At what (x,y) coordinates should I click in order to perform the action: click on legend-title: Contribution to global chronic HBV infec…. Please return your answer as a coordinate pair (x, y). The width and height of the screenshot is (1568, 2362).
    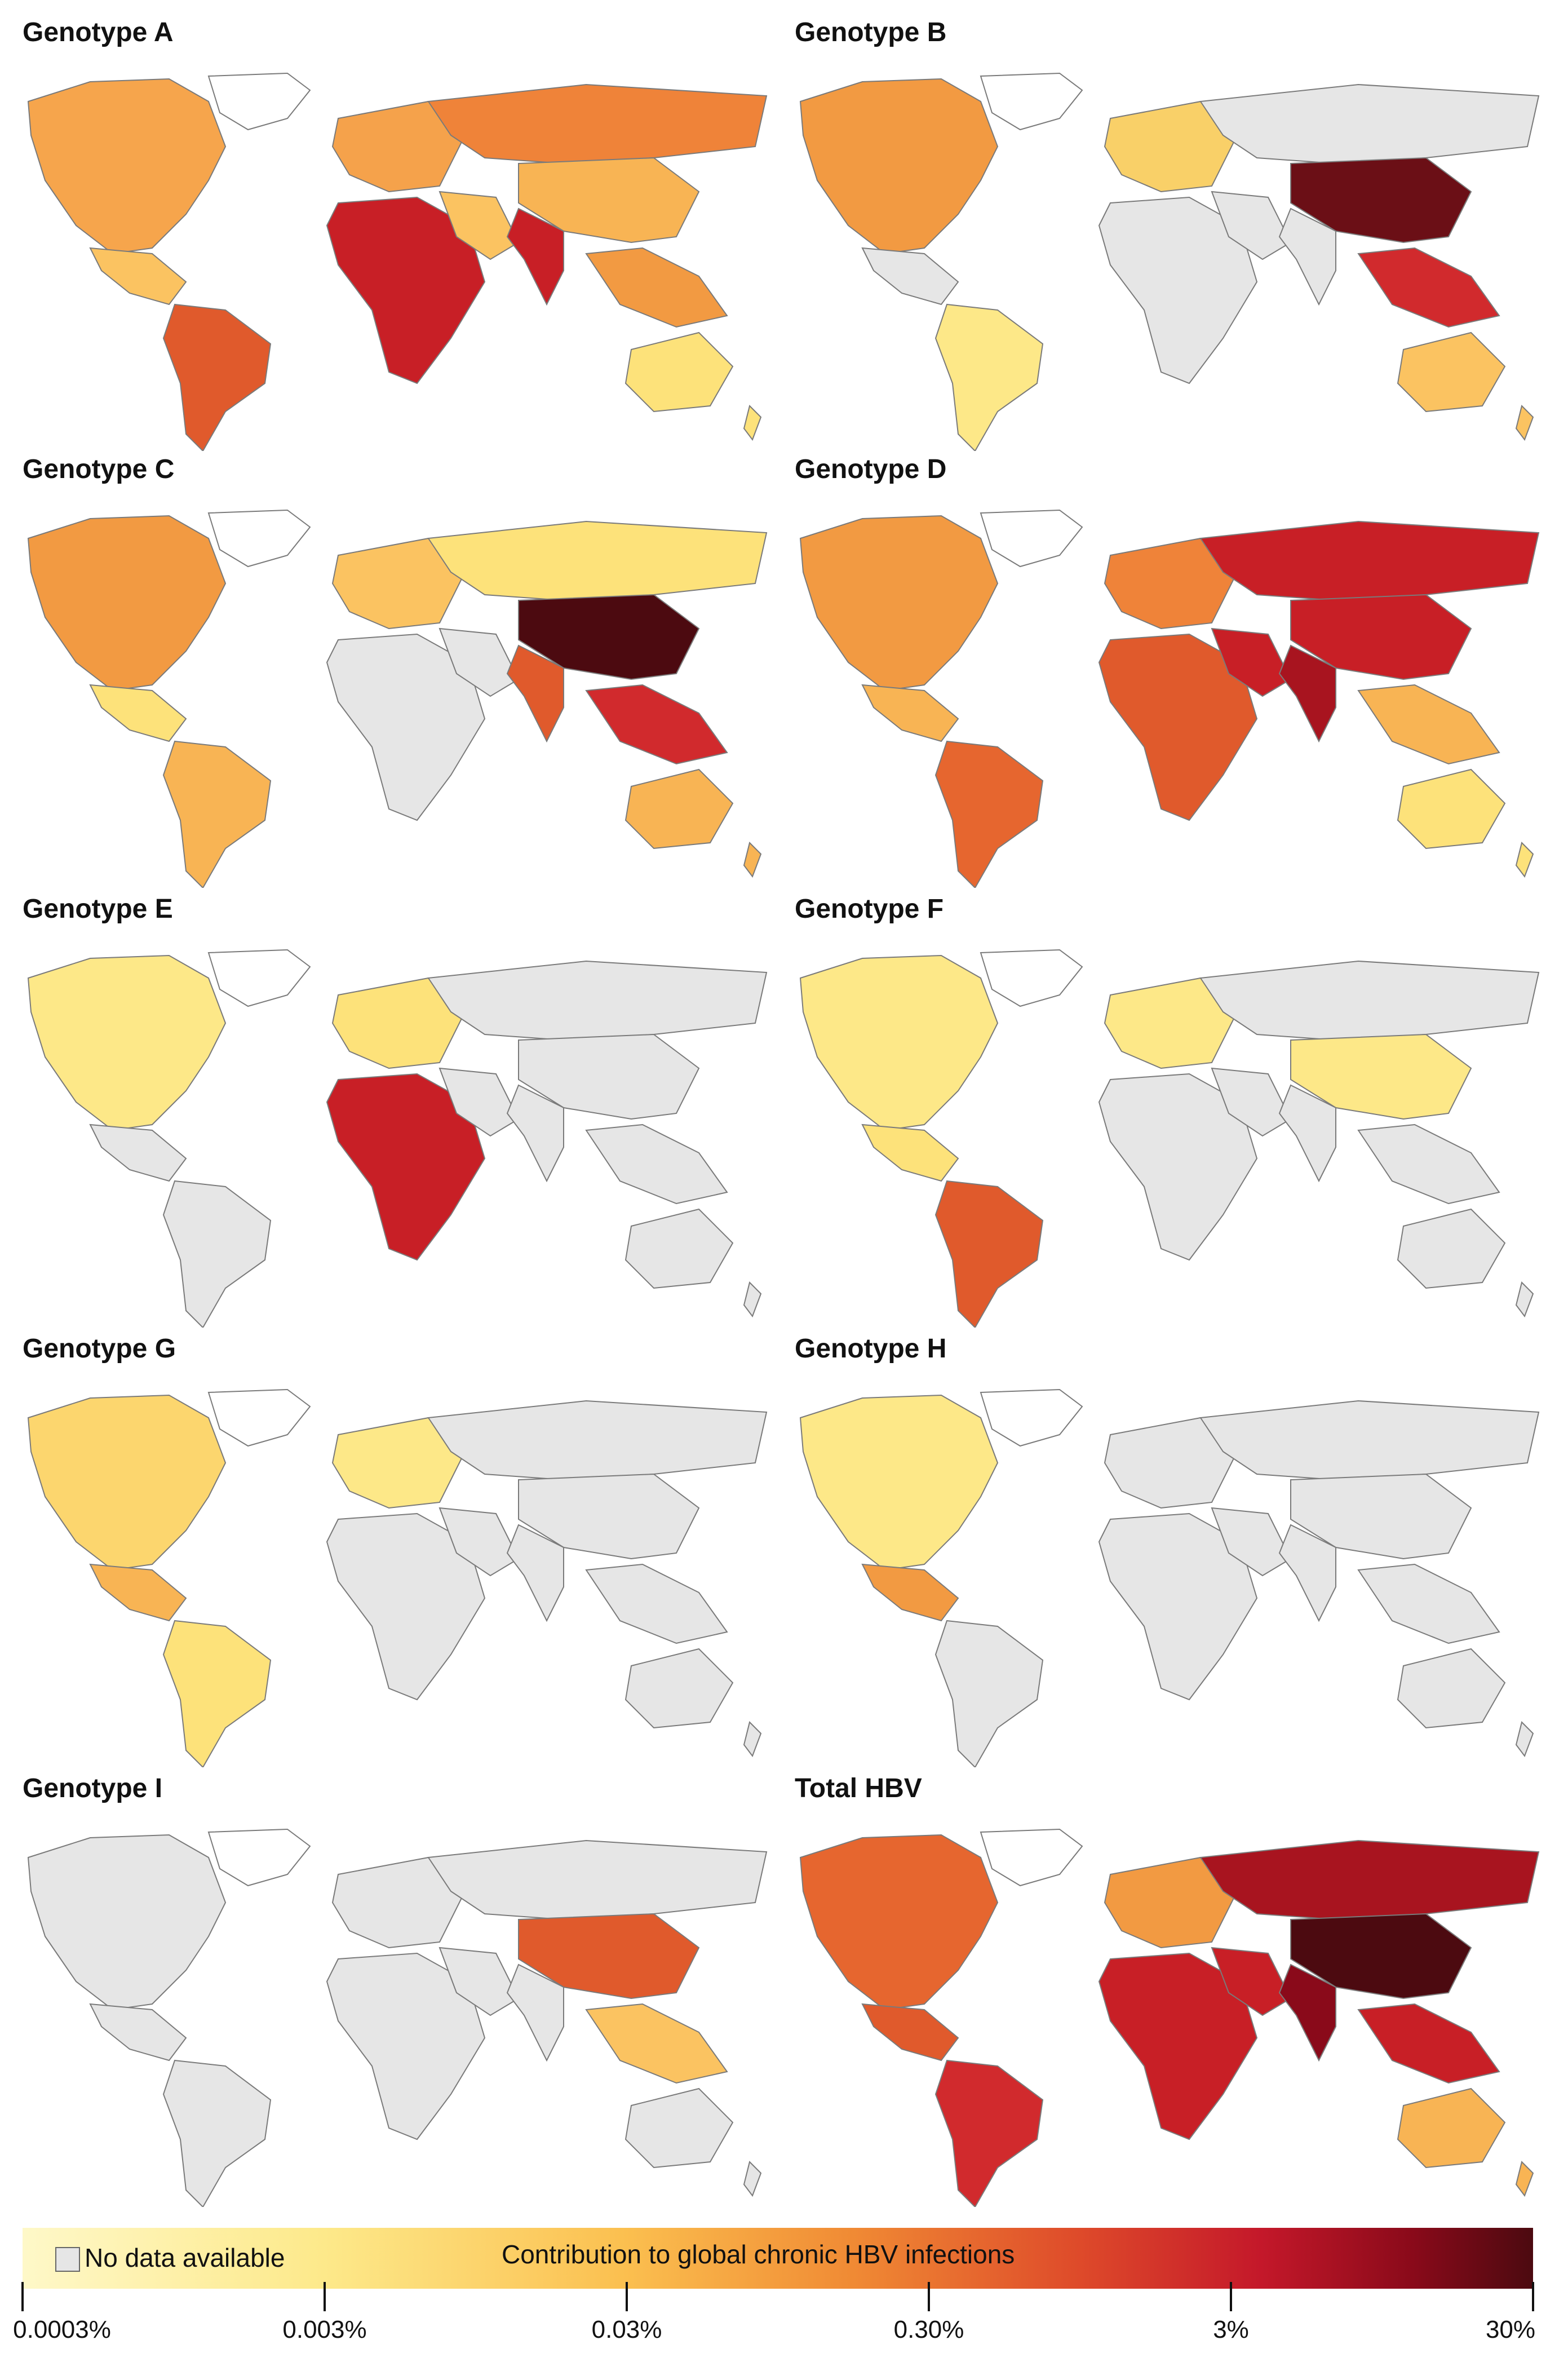
    Looking at the image, I should click on (758, 2254).